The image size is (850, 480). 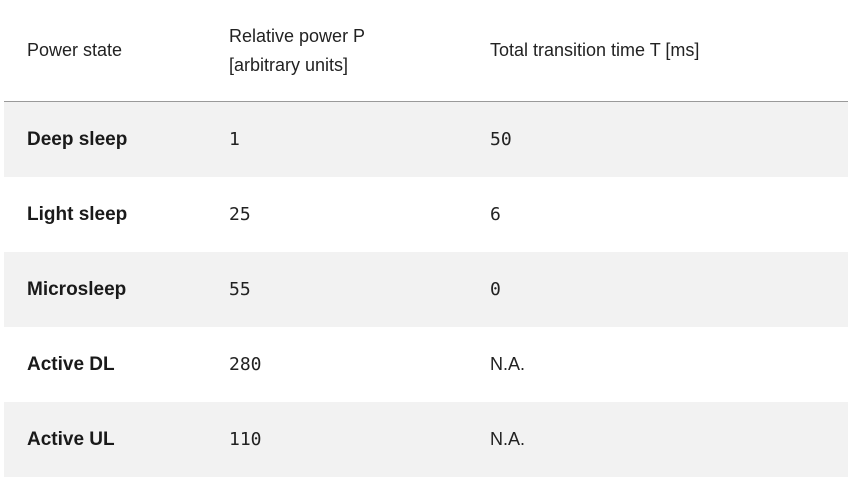 What do you see at coordinates (75, 50) in the screenshot?
I see `header-power-state-label: Power state` at bounding box center [75, 50].